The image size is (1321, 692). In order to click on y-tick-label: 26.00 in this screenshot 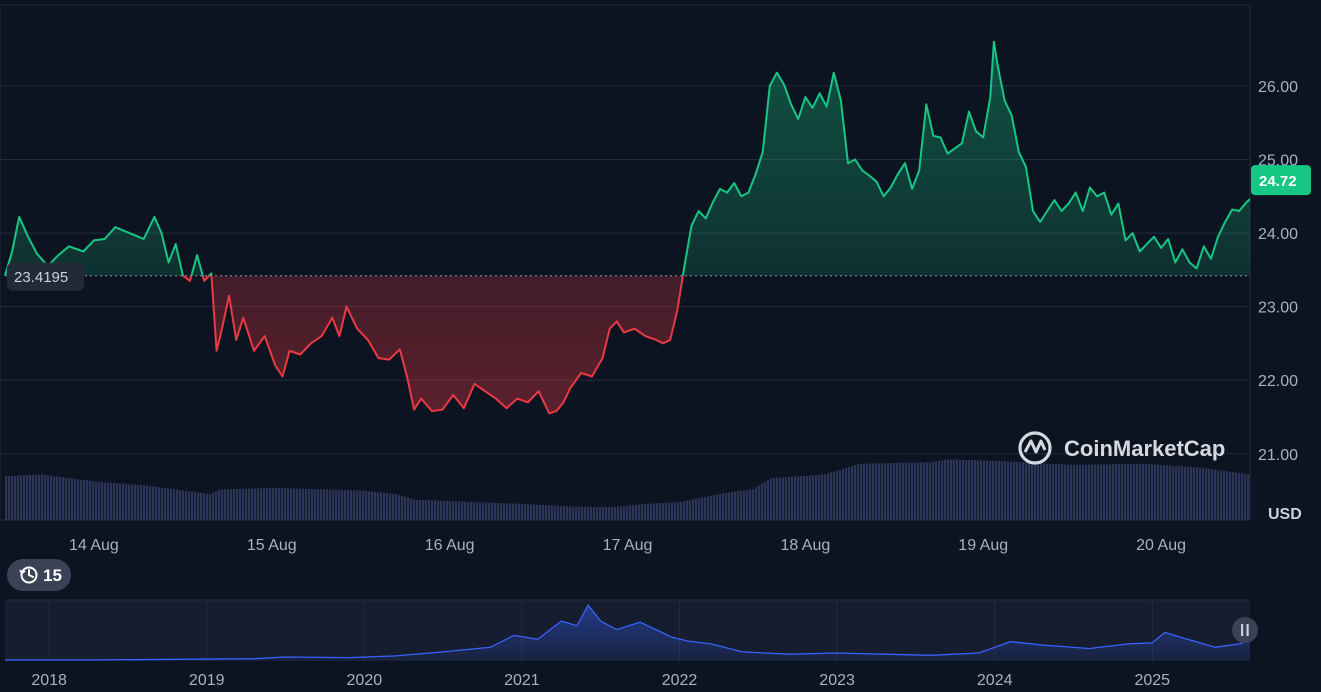, I will do `click(1278, 87)`.